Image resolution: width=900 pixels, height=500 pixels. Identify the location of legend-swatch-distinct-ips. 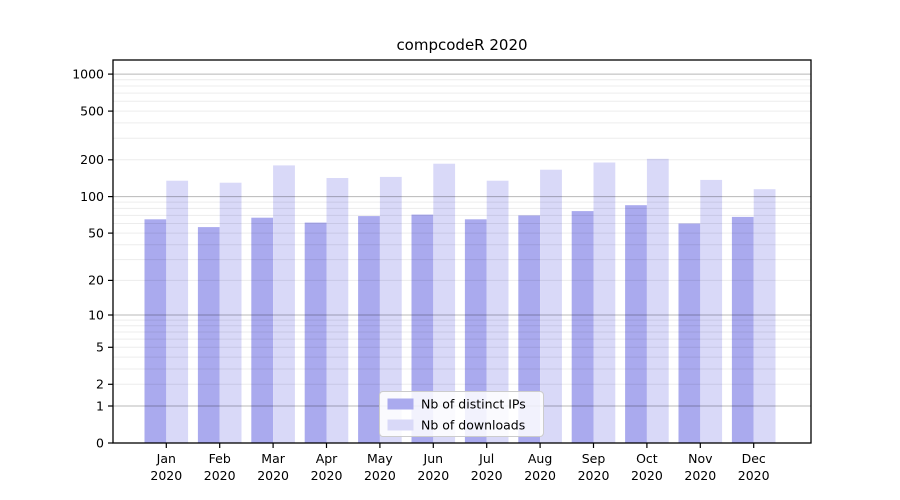
(400, 404).